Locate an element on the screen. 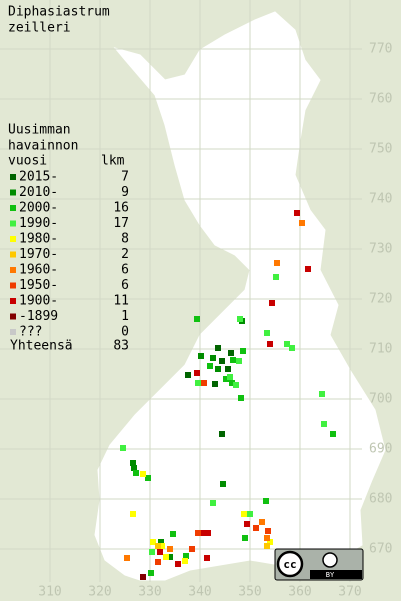 This screenshot has height=601, width=401. legend-total: 83 is located at coordinates (121, 346).